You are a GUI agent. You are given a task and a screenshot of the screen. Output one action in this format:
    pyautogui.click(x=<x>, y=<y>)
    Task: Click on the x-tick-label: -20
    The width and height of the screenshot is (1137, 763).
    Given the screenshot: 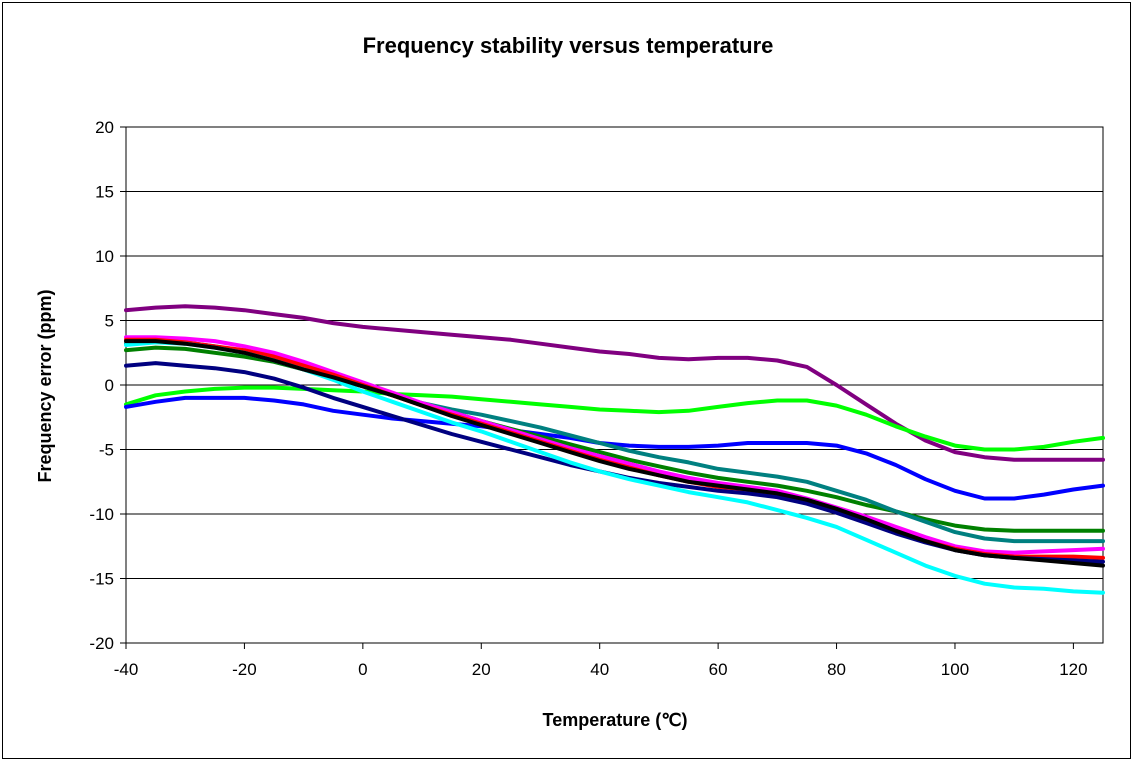 What is the action you would take?
    pyautogui.click(x=244, y=669)
    